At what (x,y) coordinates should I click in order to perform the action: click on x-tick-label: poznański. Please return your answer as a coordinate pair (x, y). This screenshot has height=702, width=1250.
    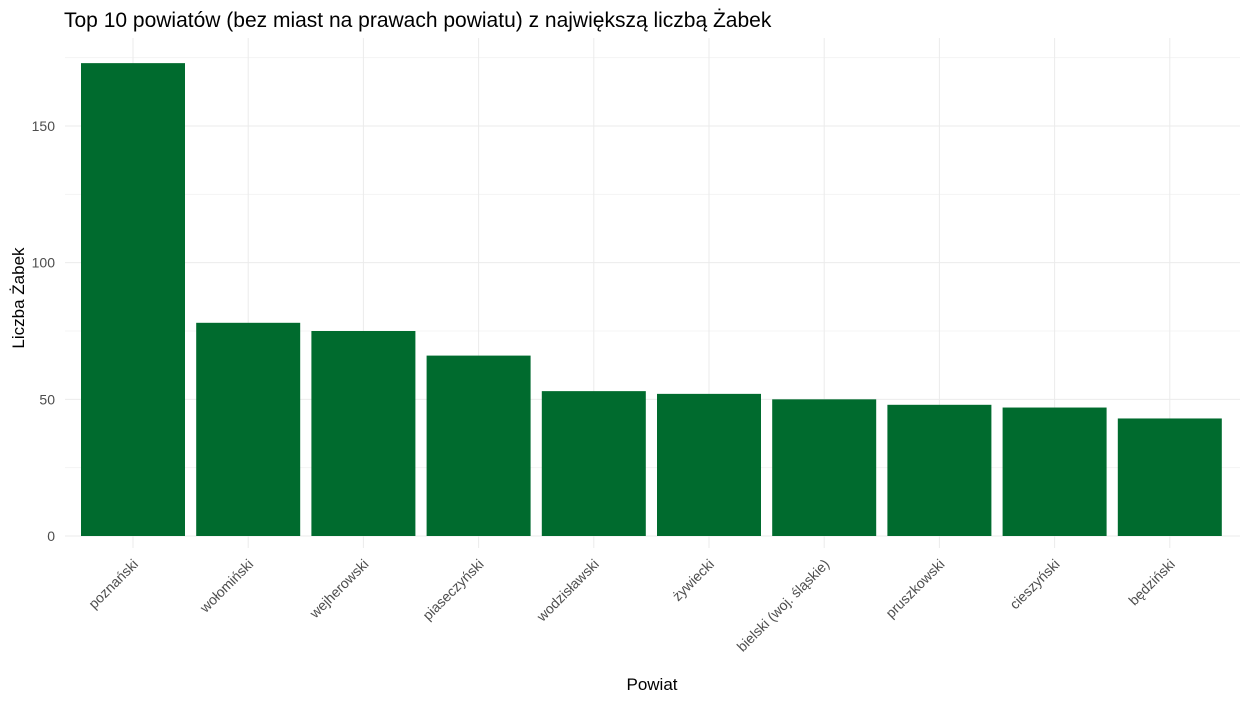
    Looking at the image, I should click on (113, 584).